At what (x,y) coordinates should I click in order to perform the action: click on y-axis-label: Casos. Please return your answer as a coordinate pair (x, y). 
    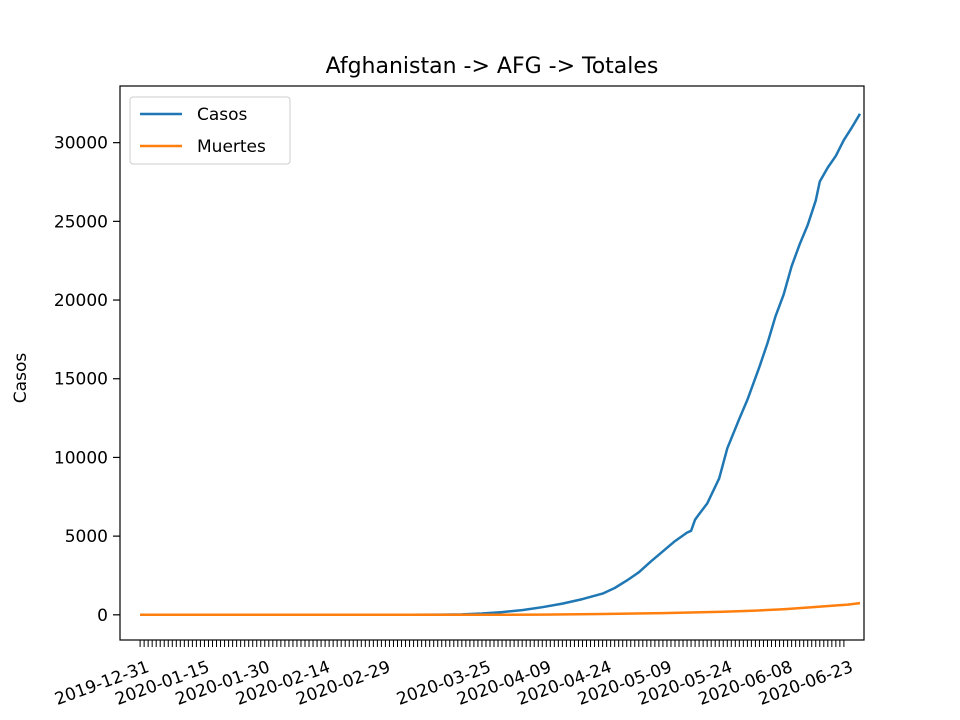
    Looking at the image, I should click on (21, 378).